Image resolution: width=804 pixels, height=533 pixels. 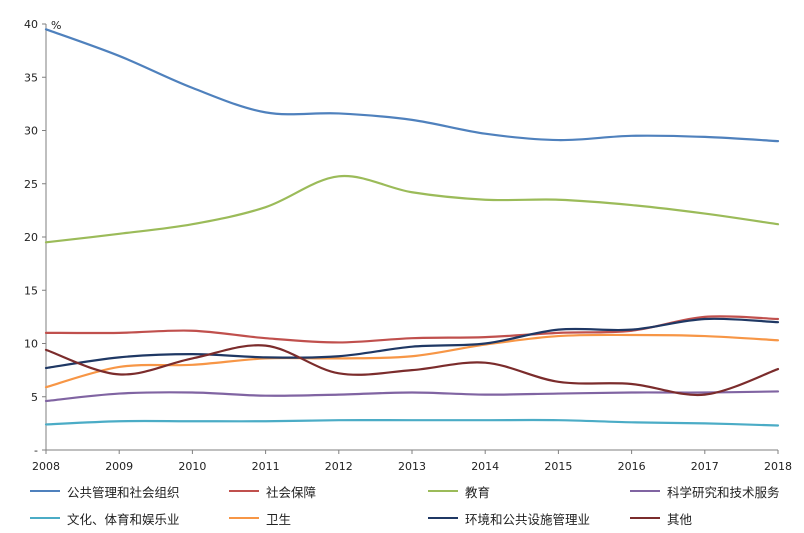 What do you see at coordinates (34, 397) in the screenshot?
I see `y-tick-label: 5` at bounding box center [34, 397].